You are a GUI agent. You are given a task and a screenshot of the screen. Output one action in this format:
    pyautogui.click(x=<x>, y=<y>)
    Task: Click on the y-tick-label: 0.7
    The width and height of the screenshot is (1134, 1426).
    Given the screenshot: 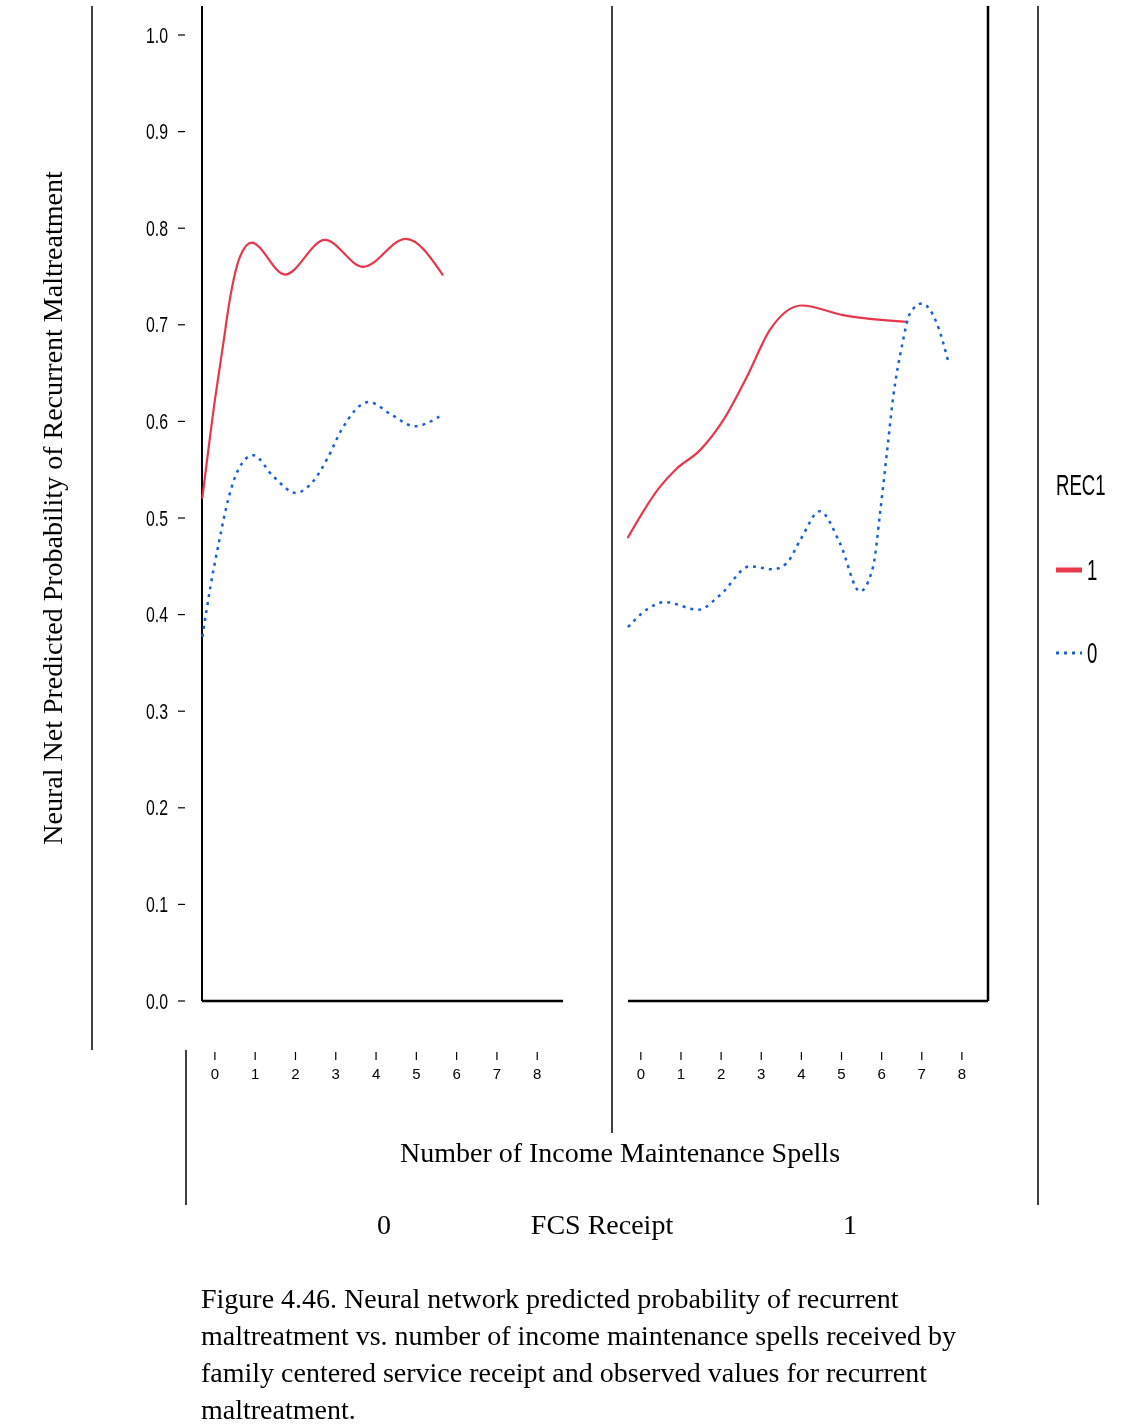 What is the action you would take?
    pyautogui.click(x=156, y=325)
    